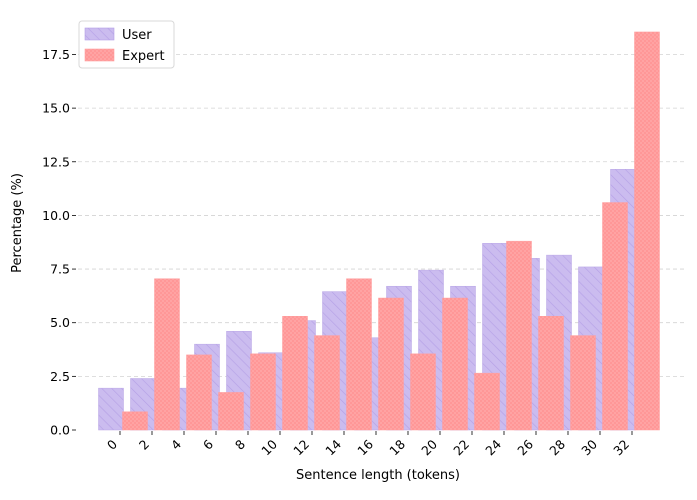  I want to click on y-tick-label: 15.0, so click(56, 108).